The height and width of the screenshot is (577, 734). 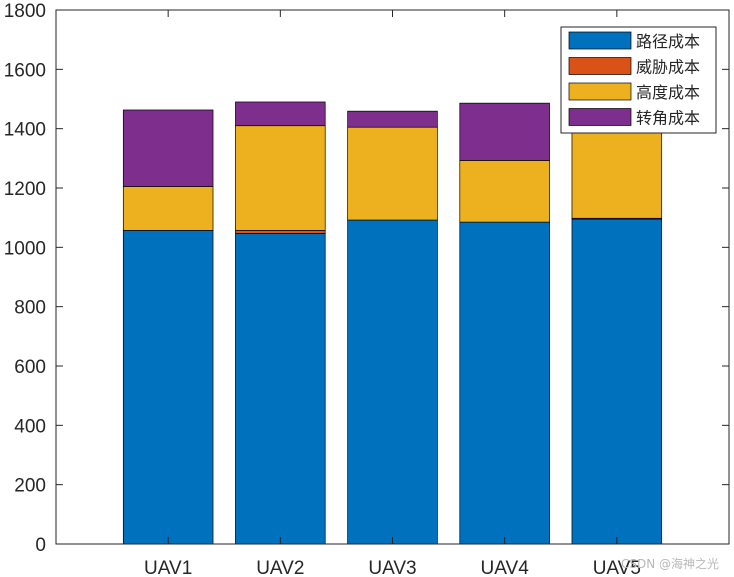 What do you see at coordinates (30, 486) in the screenshot?
I see `y-tick-label: 200` at bounding box center [30, 486].